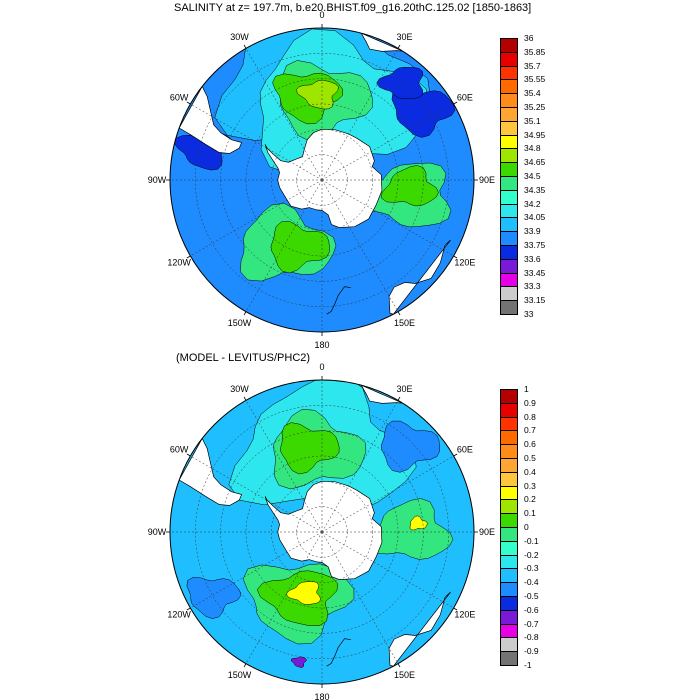 The width and height of the screenshot is (700, 700). Describe the element at coordinates (526, 527) in the screenshot. I see `colorbar-label: 0` at that location.